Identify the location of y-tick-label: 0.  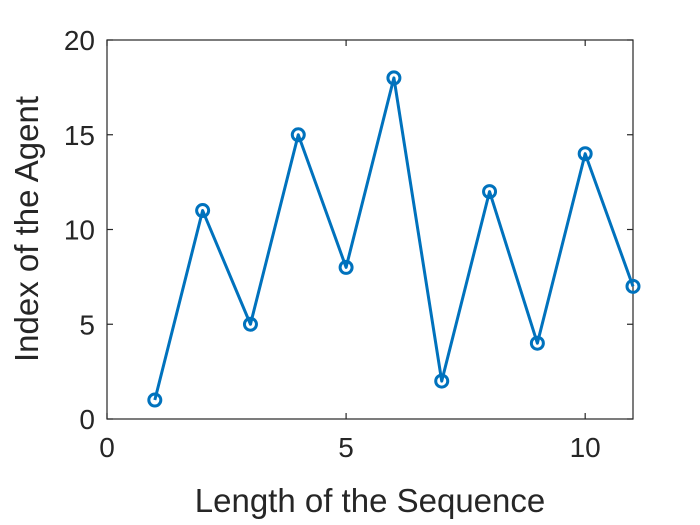
(87, 419).